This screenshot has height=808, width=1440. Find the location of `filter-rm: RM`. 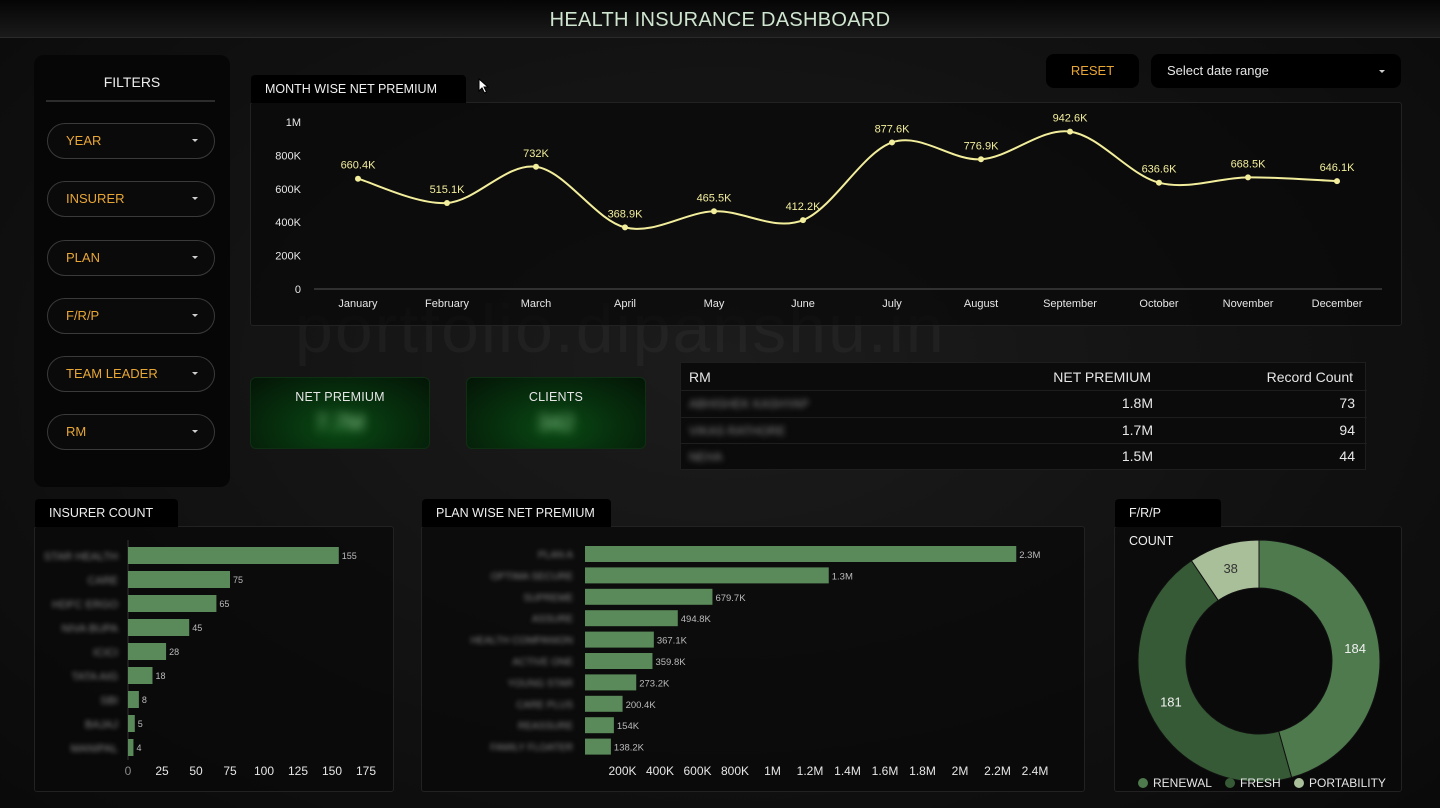

filter-rm: RM is located at coordinates (131, 432).